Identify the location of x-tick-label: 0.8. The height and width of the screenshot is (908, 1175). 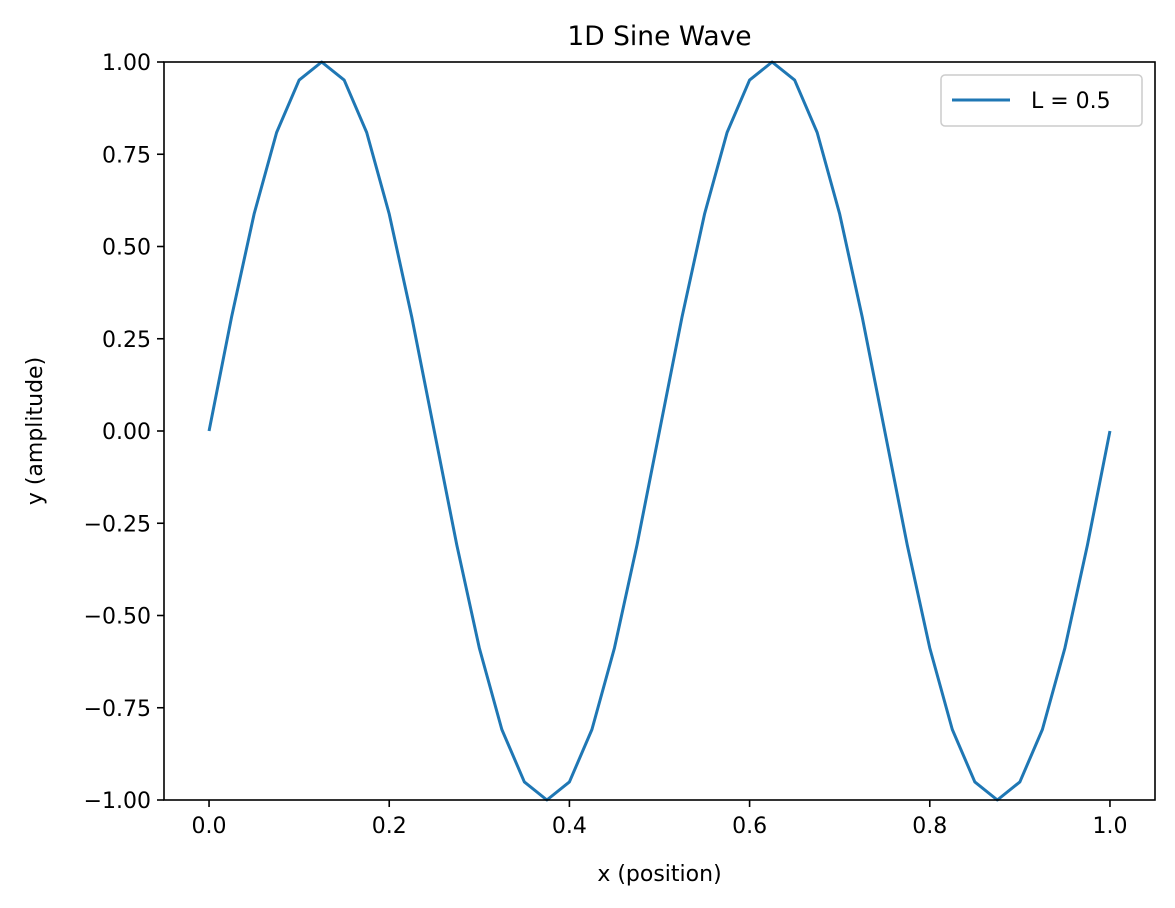
(929, 826).